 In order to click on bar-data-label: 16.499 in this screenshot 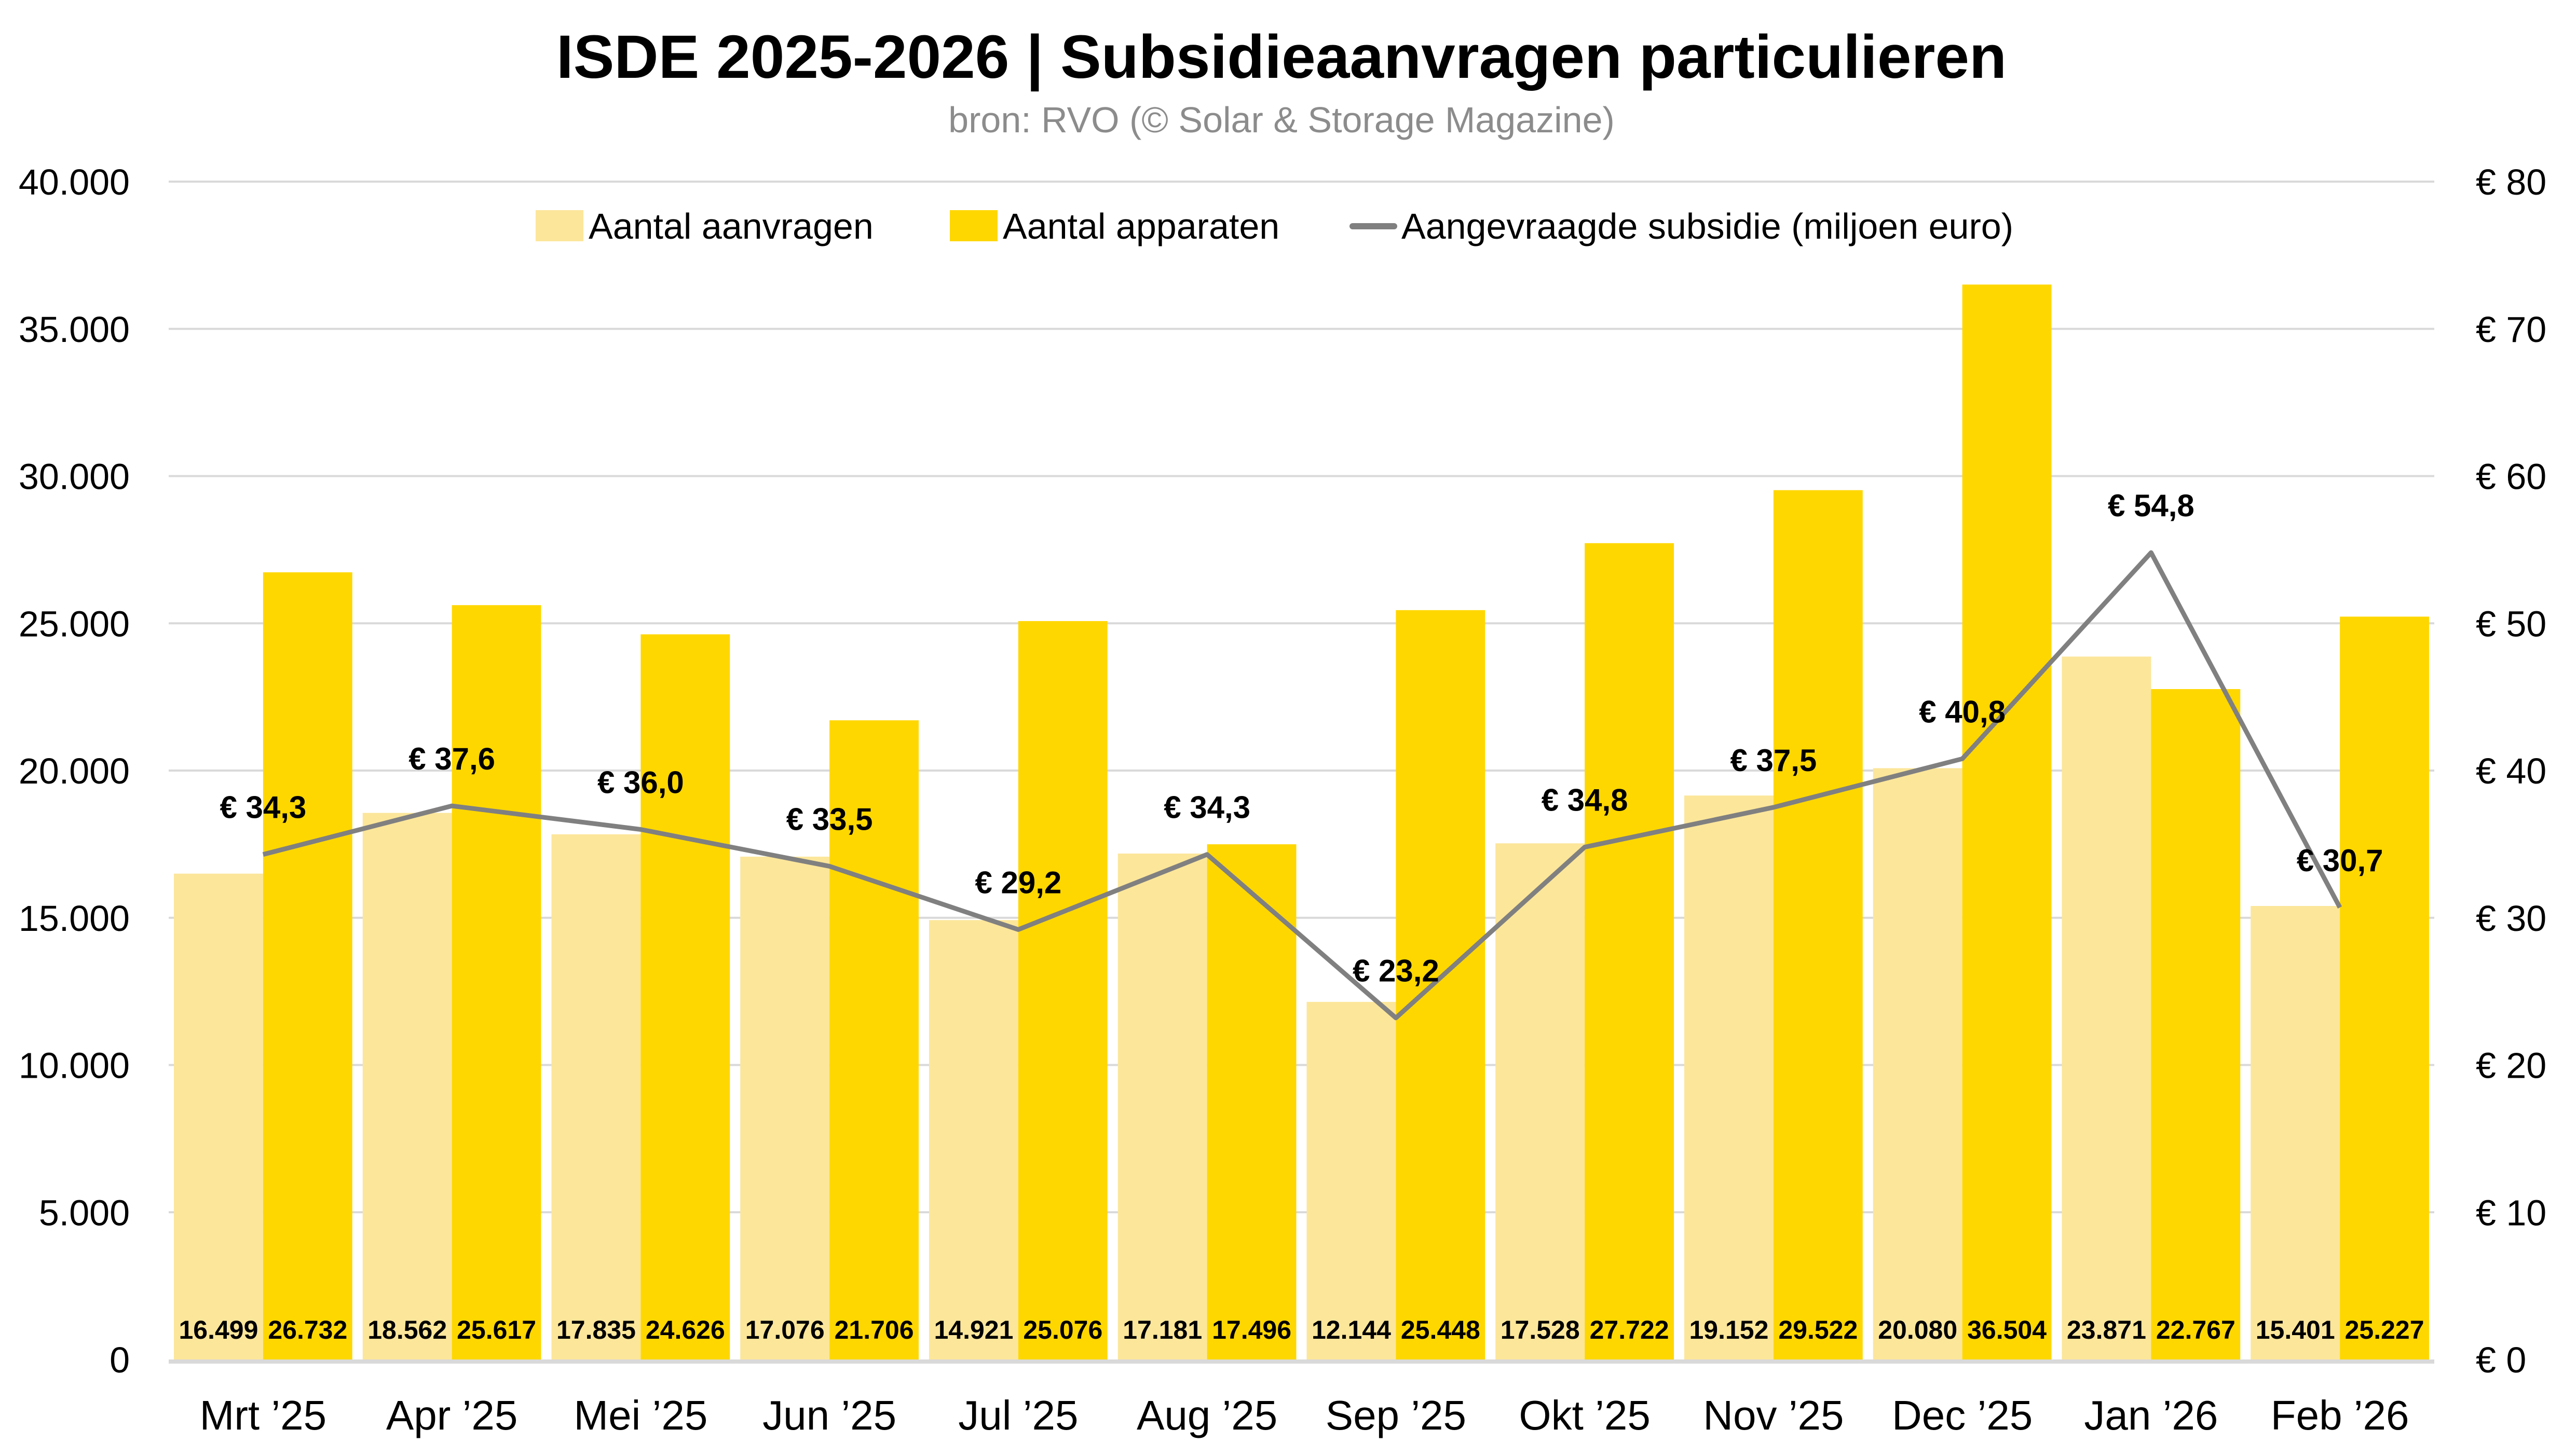, I will do `click(218, 1330)`.